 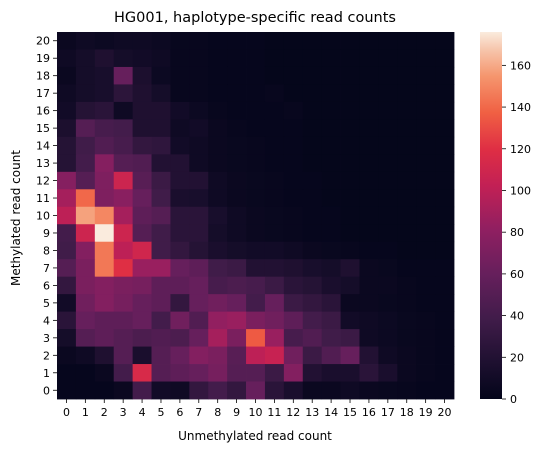 What do you see at coordinates (43, 111) in the screenshot?
I see `y-tick-label: 16` at bounding box center [43, 111].